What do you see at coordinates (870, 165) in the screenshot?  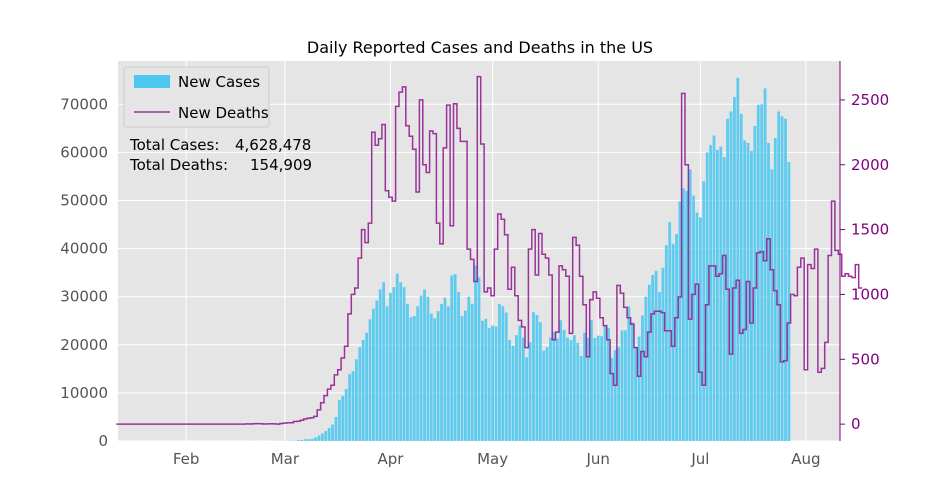 I see `right-tick-label: 2000` at bounding box center [870, 165].